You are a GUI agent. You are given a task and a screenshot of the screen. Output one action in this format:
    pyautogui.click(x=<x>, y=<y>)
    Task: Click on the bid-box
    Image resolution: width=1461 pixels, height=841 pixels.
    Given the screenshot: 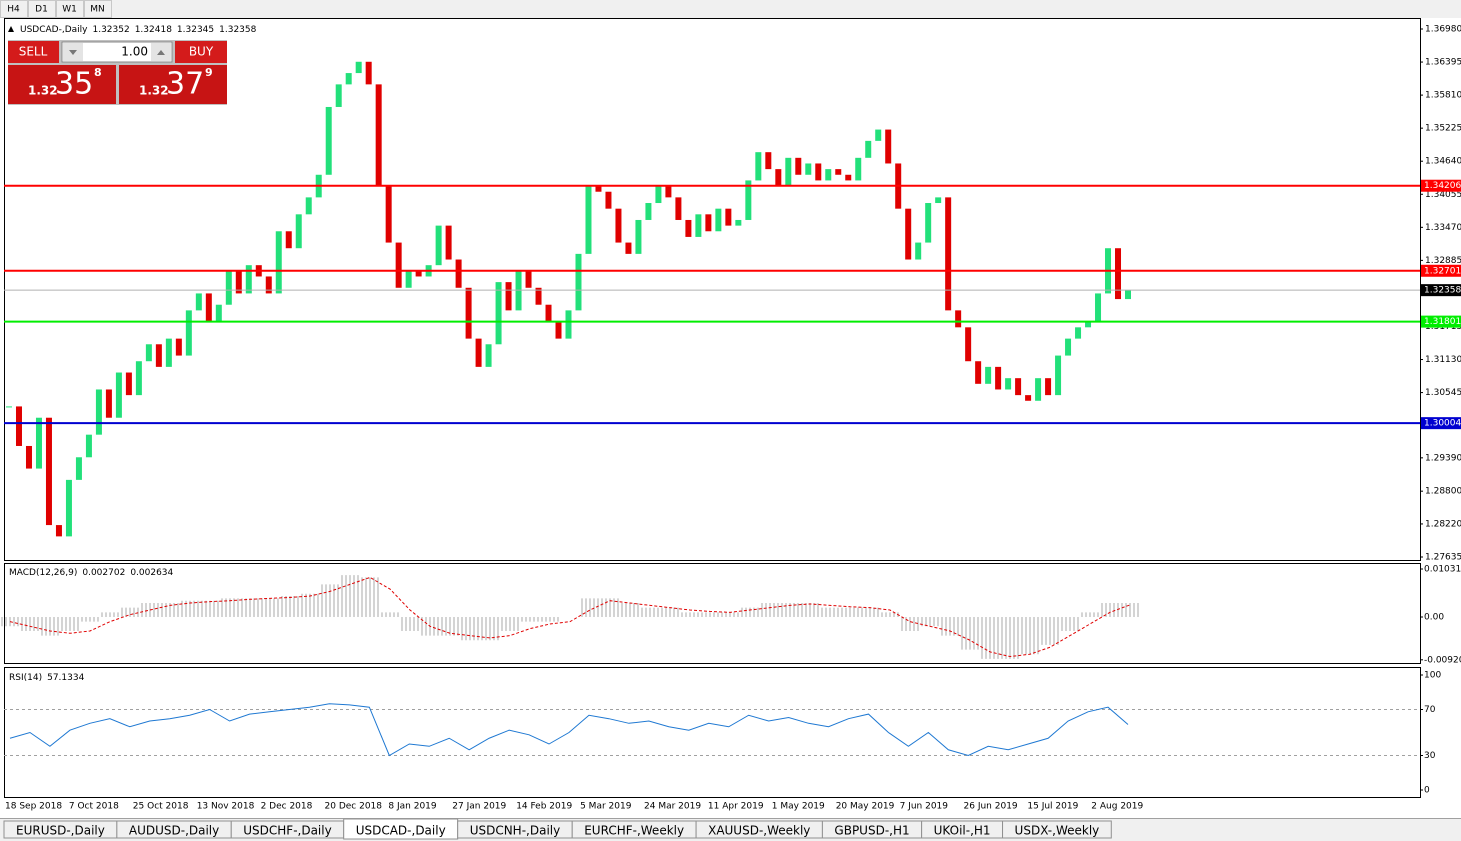 What is the action you would take?
    pyautogui.click(x=62, y=84)
    